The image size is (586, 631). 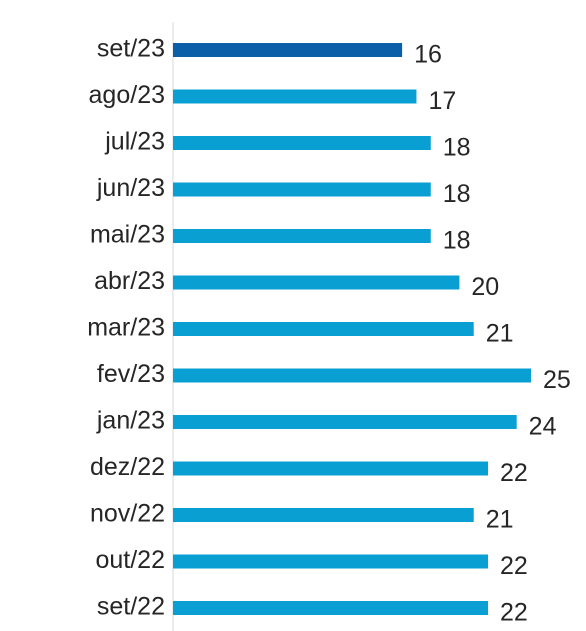 I want to click on y-tick-label: set/23, so click(x=131, y=49).